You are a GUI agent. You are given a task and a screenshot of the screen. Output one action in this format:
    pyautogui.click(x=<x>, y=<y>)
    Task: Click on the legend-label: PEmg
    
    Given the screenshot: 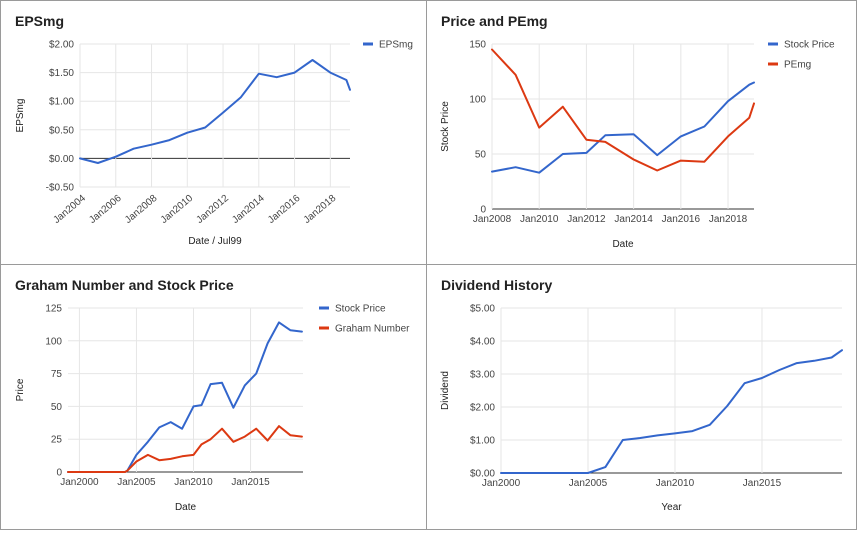 What is the action you would take?
    pyautogui.click(x=797, y=65)
    